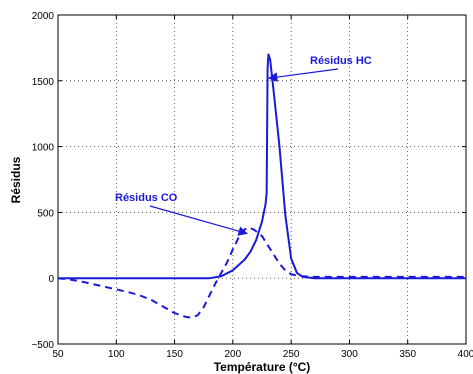 This screenshot has height=374, width=473. What do you see at coordinates (51, 279) in the screenshot?
I see `y-tick-label: 0` at bounding box center [51, 279].